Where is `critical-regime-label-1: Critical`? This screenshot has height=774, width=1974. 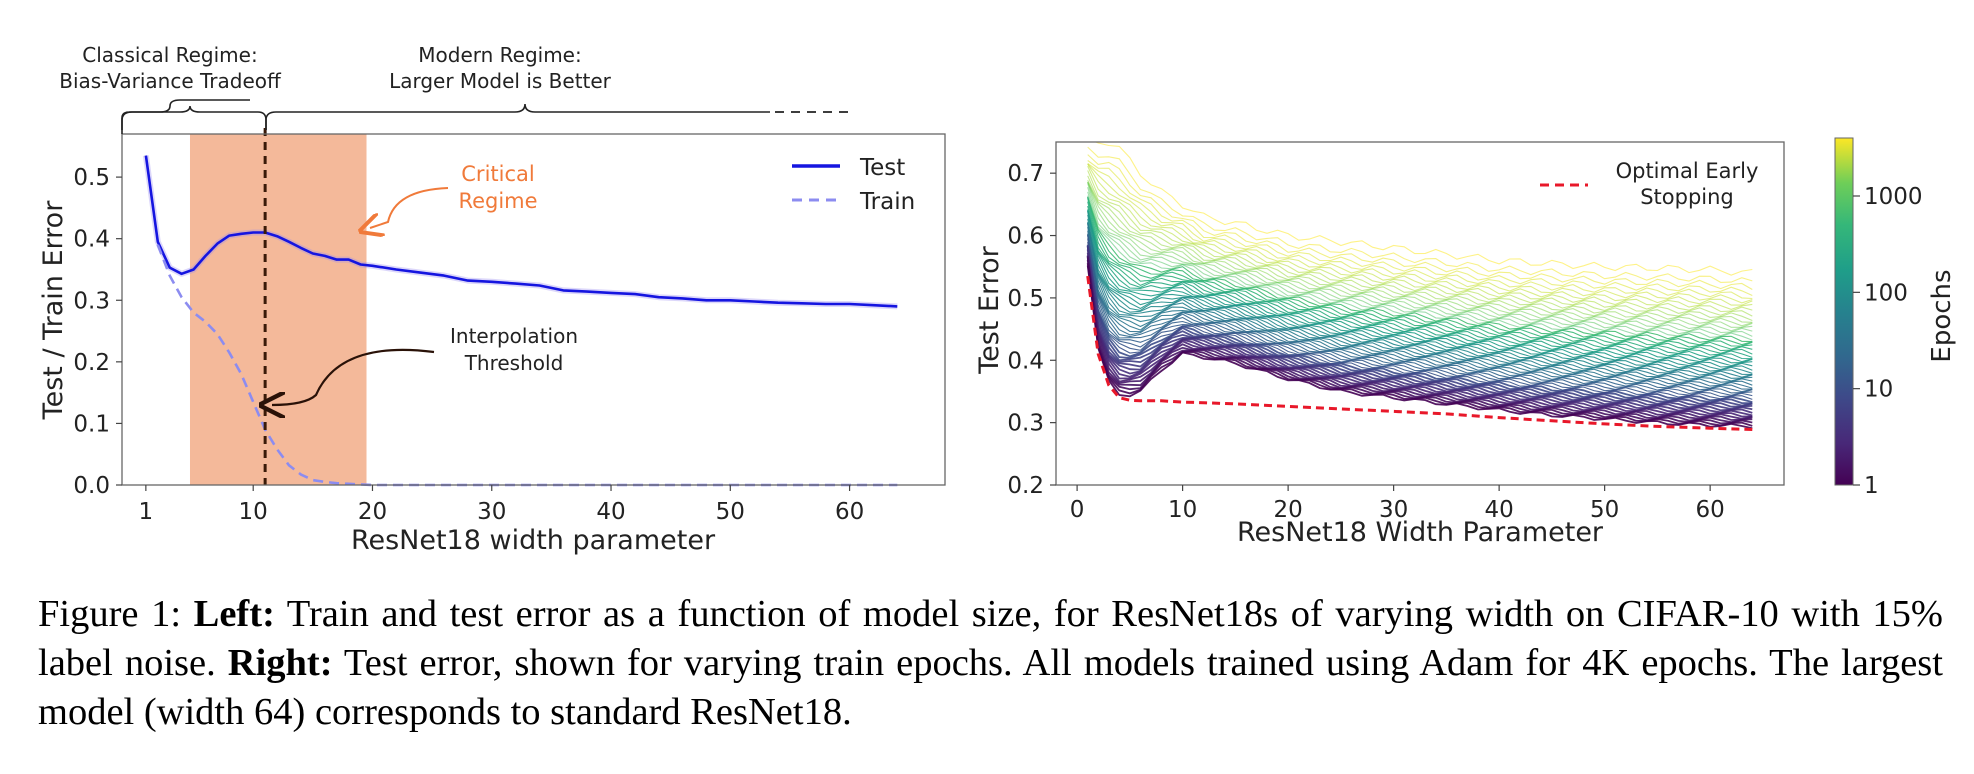
critical-regime-label-1: Critical is located at coordinates (497, 174).